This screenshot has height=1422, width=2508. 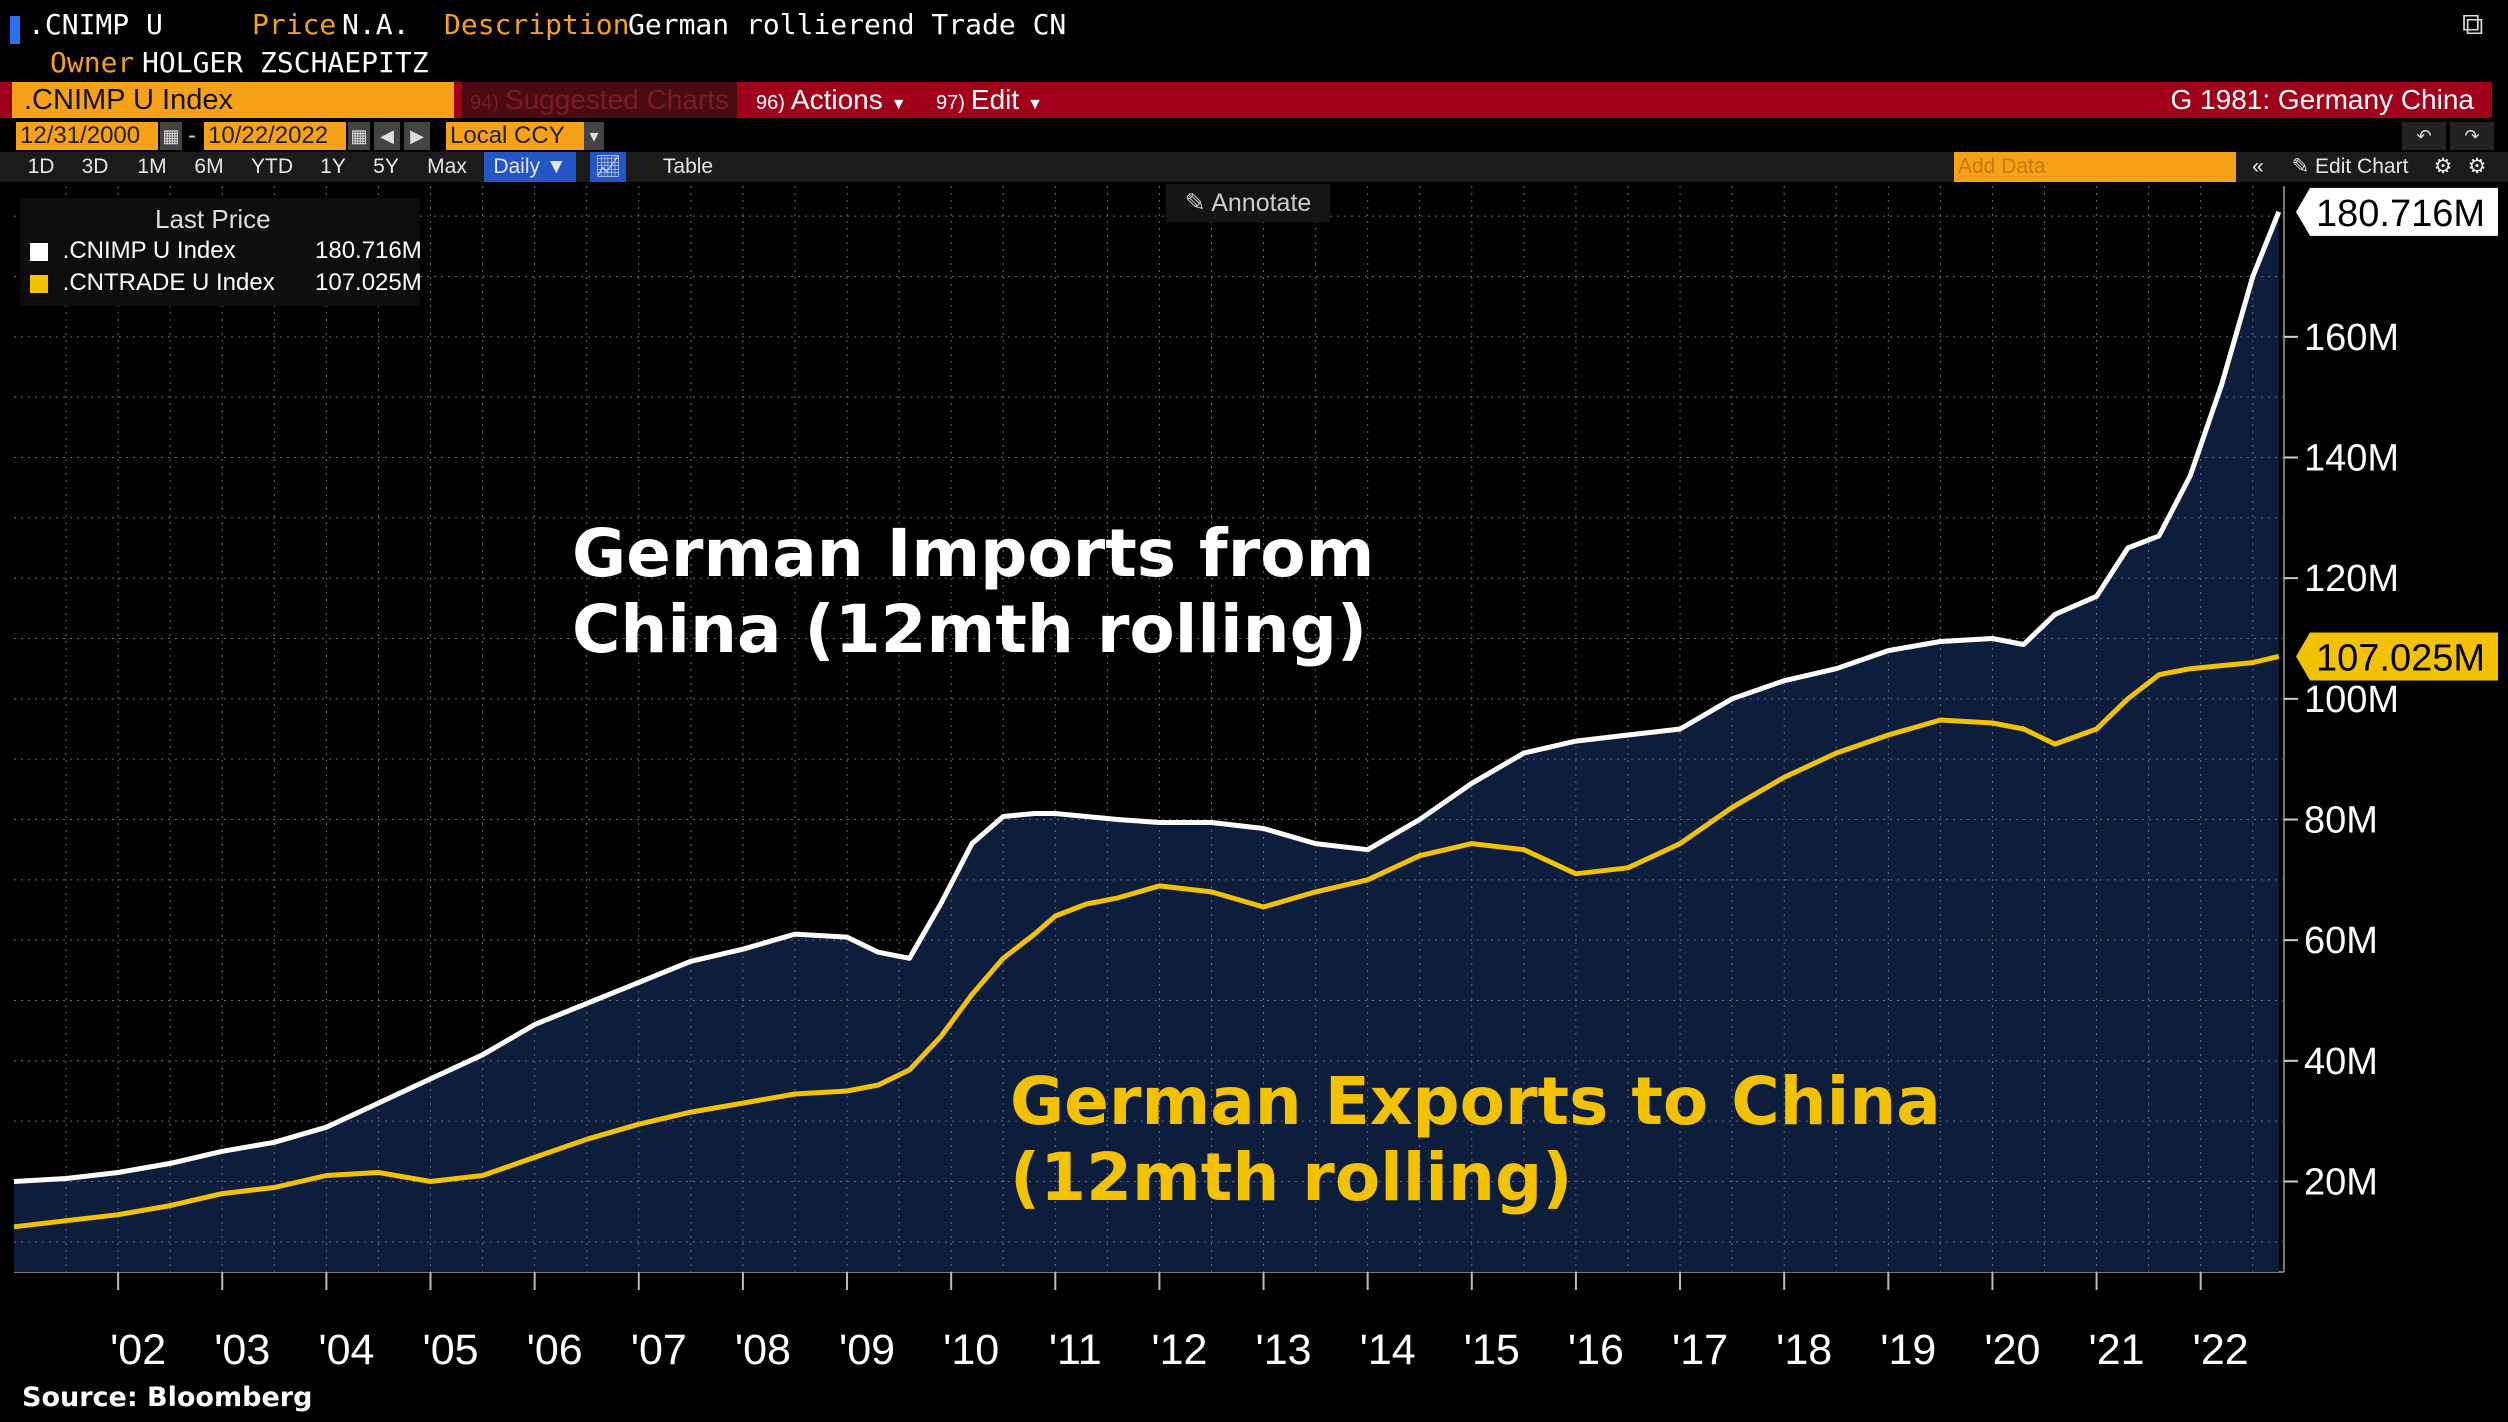 What do you see at coordinates (995, 99) in the screenshot?
I see `edit-label: Edit` at bounding box center [995, 99].